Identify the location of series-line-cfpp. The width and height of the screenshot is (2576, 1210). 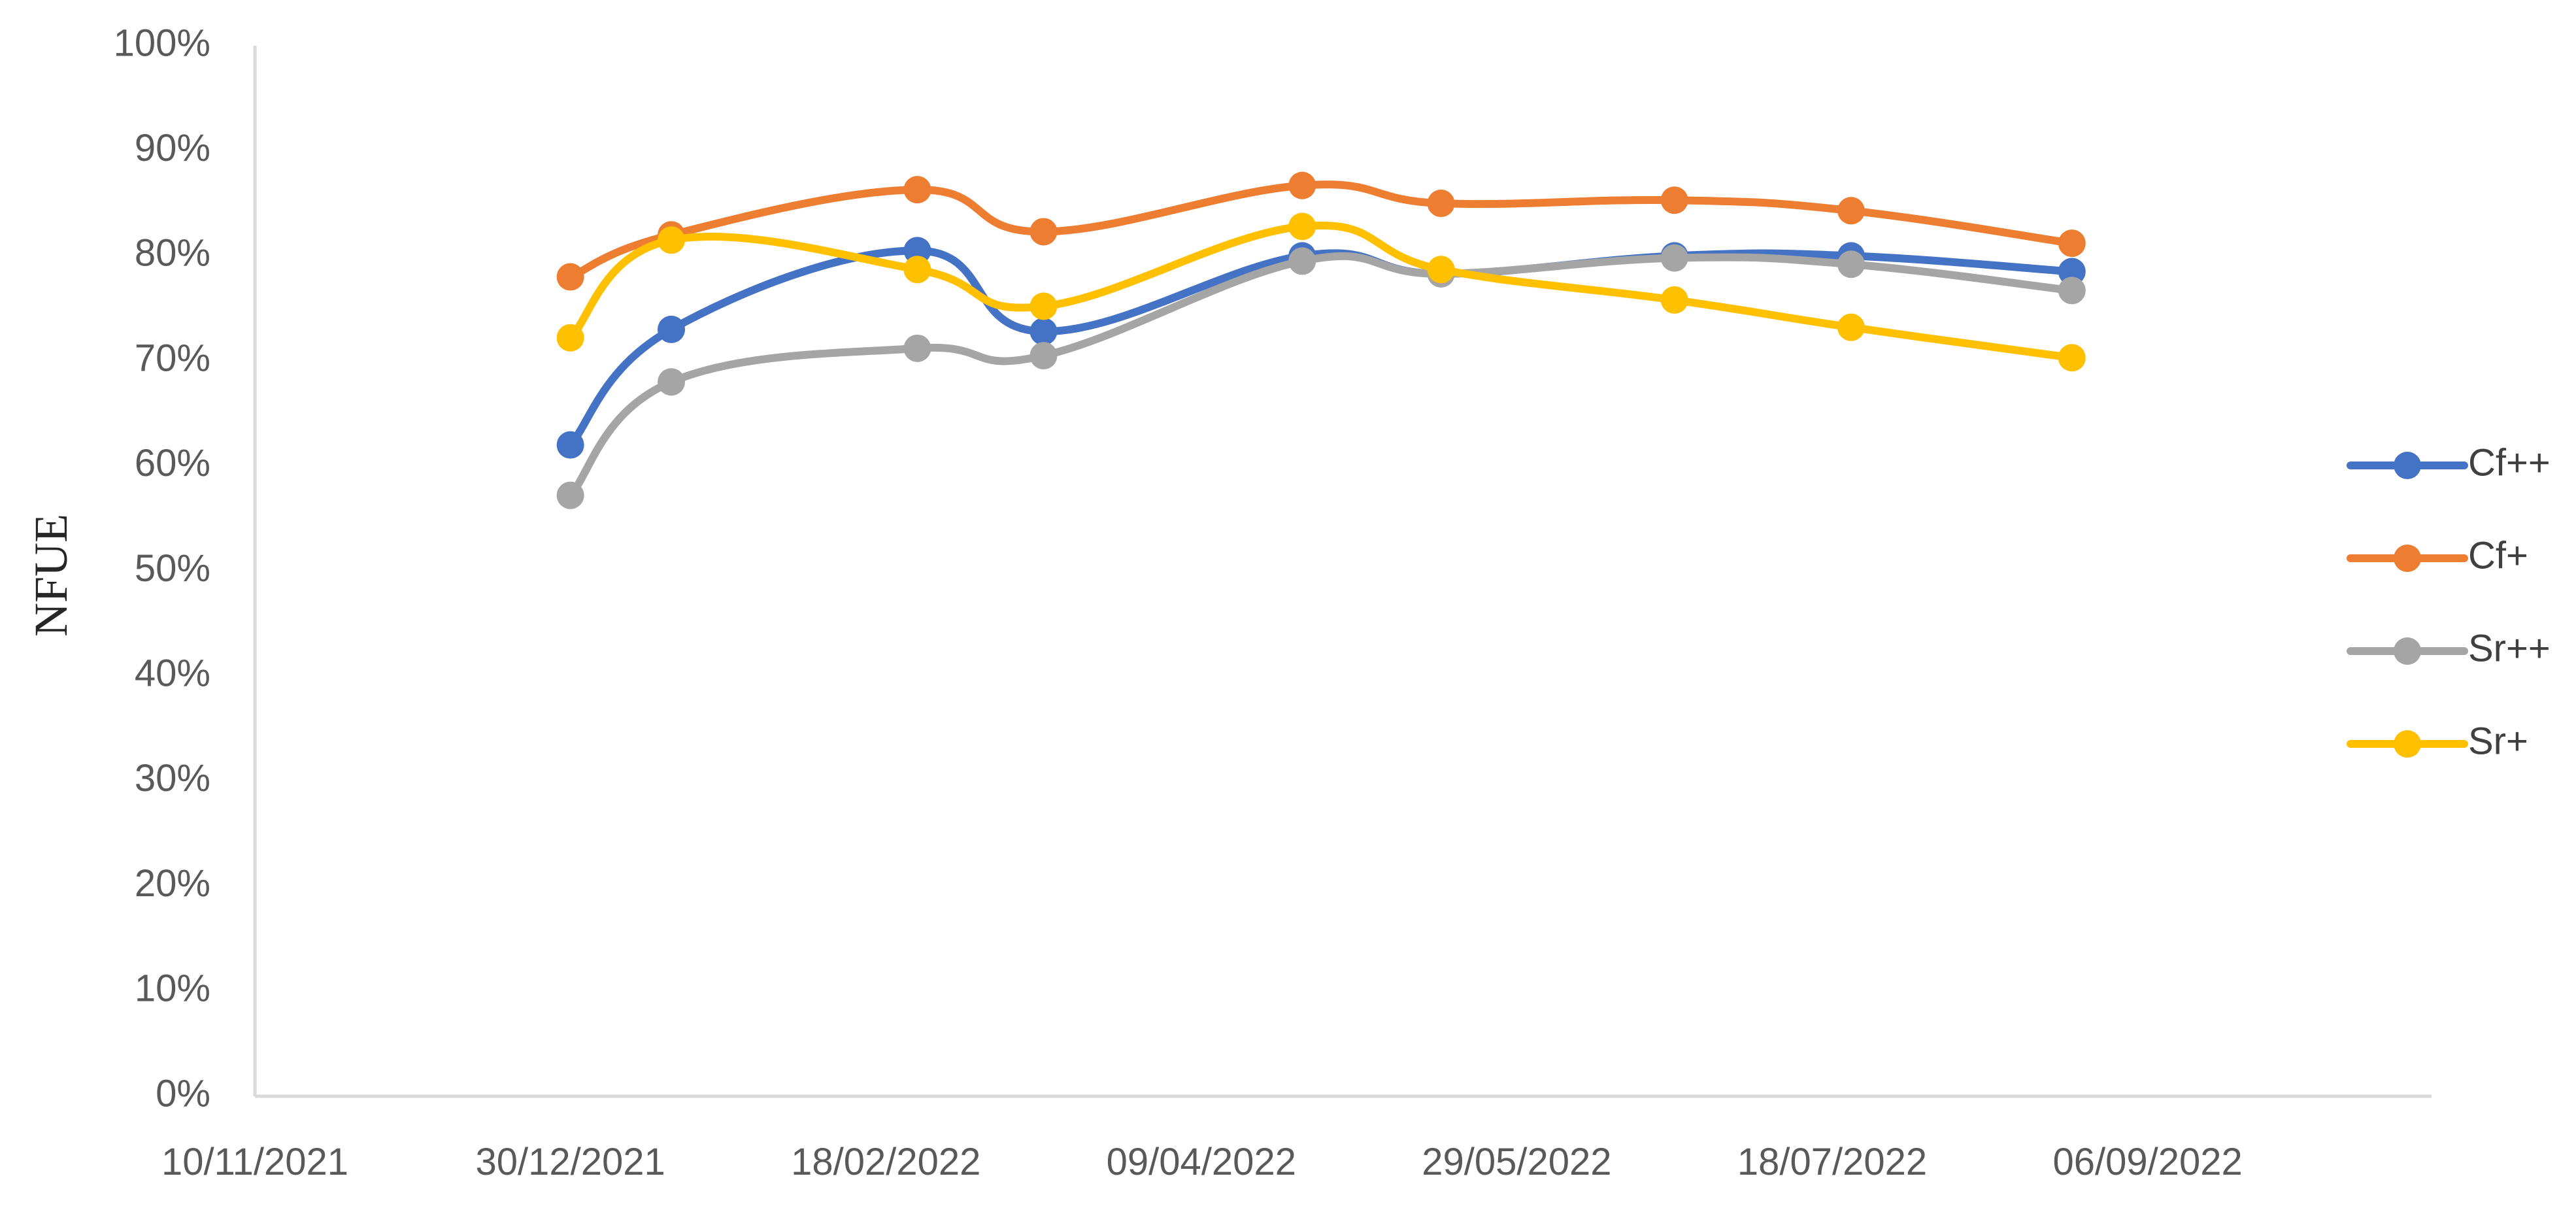
(1321, 347).